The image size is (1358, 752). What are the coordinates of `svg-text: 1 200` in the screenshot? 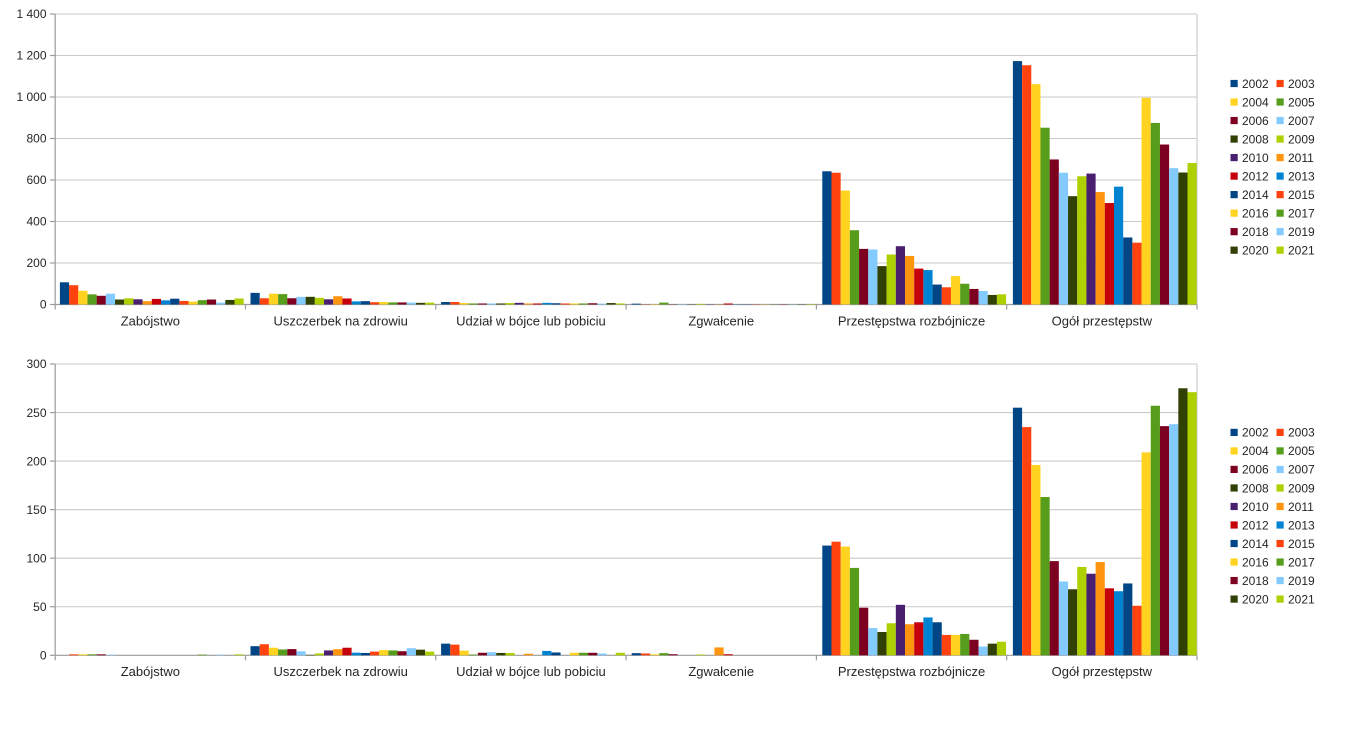 It's located at (31, 56).